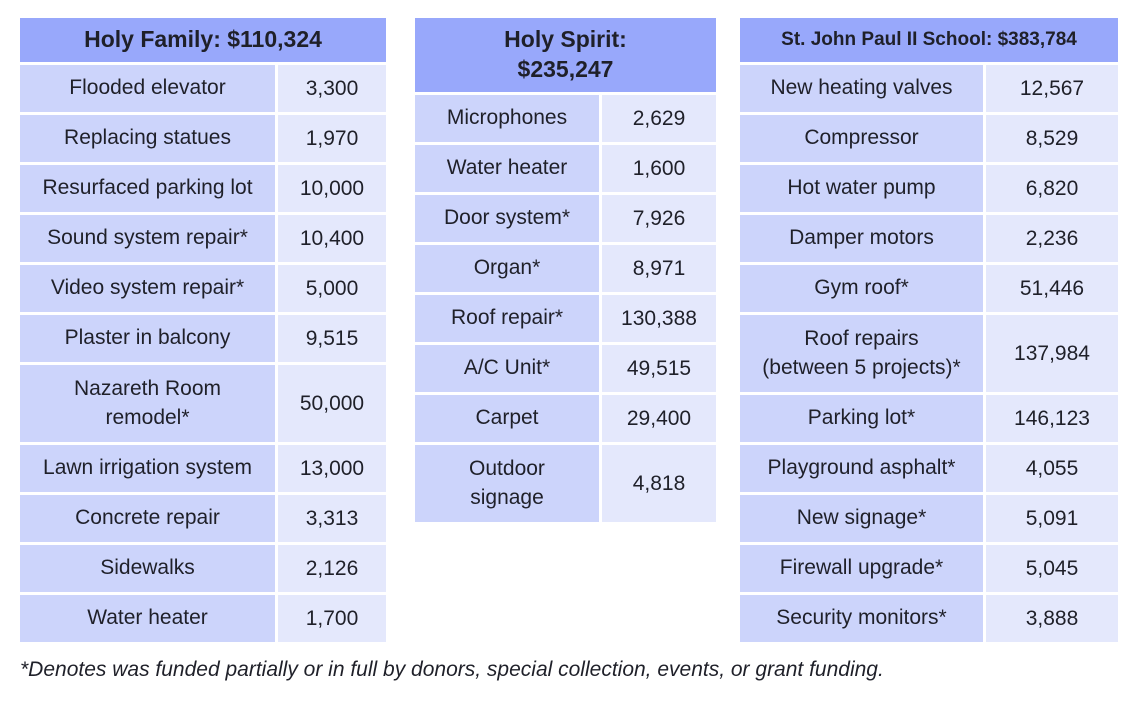 The width and height of the screenshot is (1140, 709). I want to click on table-row: Replacing statues 1,970, so click(203, 138).